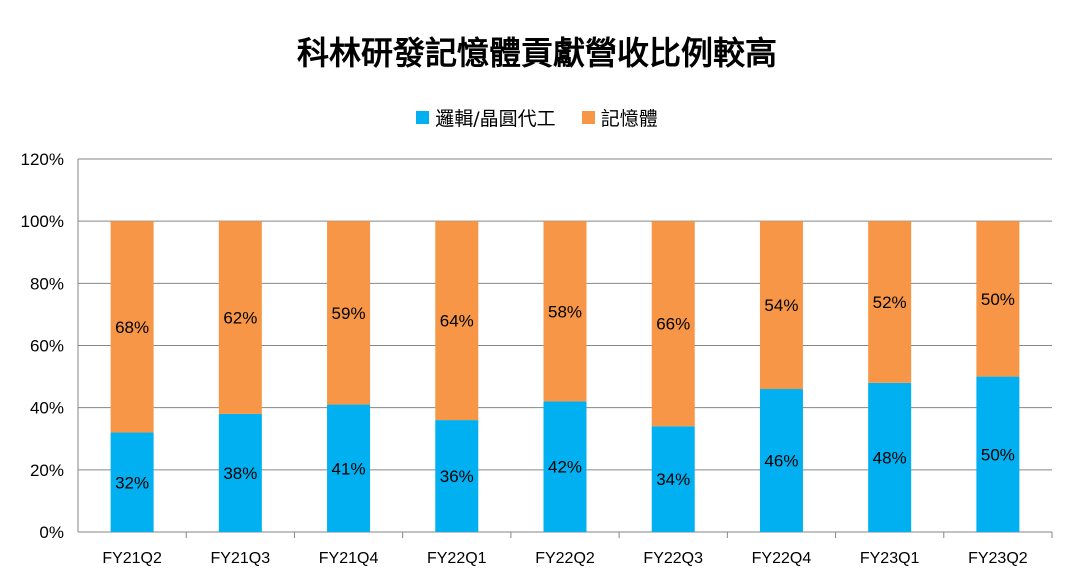 Image resolution: width=1074 pixels, height=584 pixels. I want to click on data-label: 46%, so click(781, 461).